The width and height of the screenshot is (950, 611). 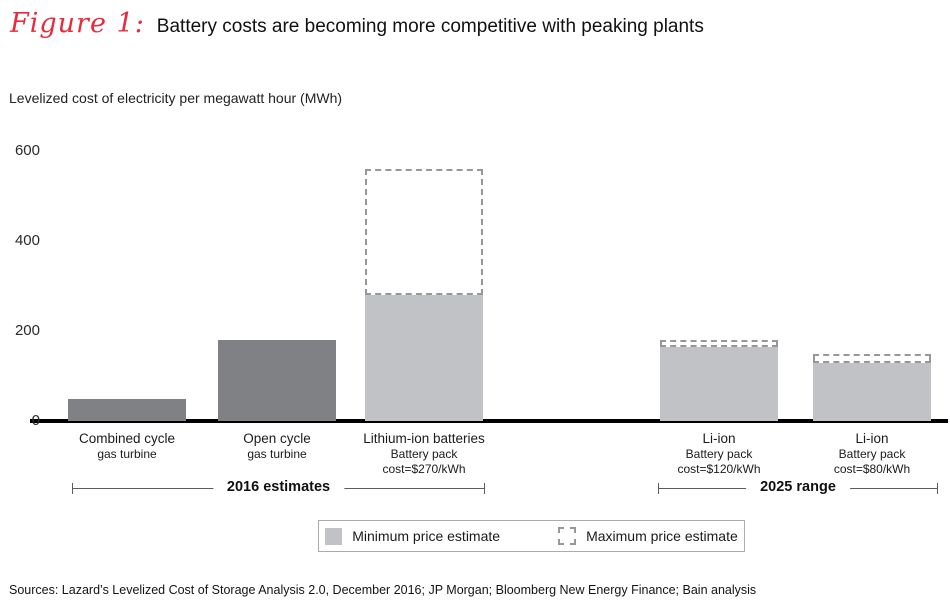 I want to click on figure-label: Figure 1:, so click(x=77, y=23).